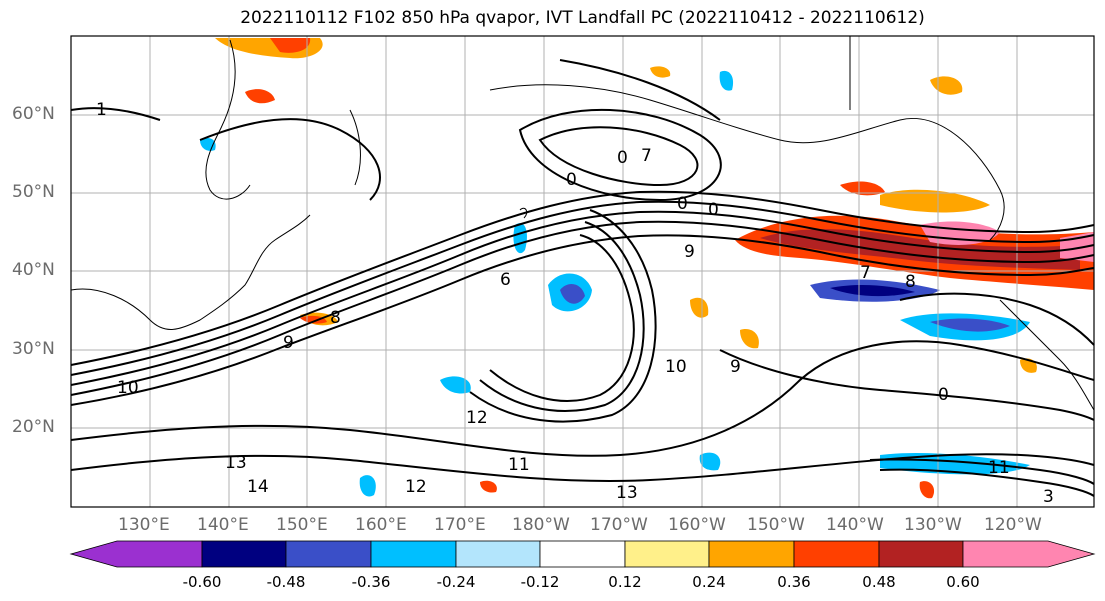 Image resolution: width=1105 pixels, height=601 pixels. What do you see at coordinates (258, 487) in the screenshot?
I see `contour-label: 14` at bounding box center [258, 487].